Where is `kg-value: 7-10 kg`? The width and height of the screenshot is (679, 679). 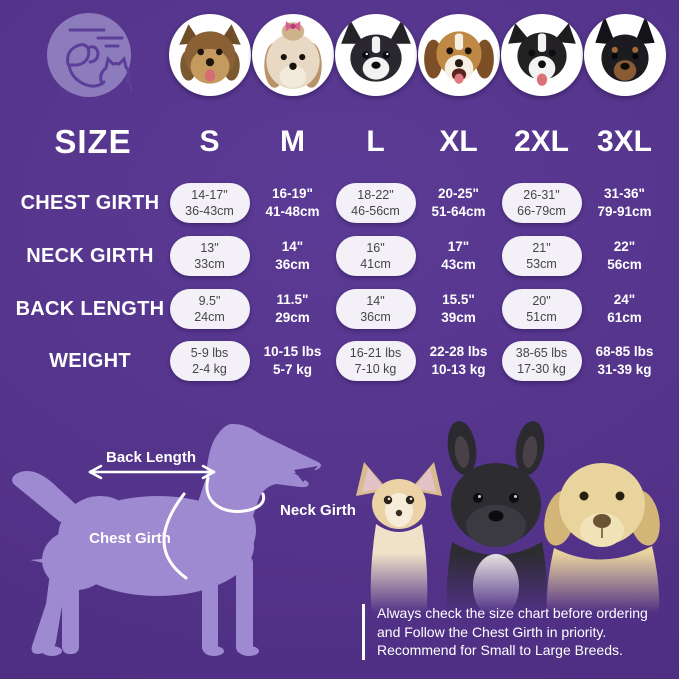 kg-value: 7-10 kg is located at coordinates (375, 369).